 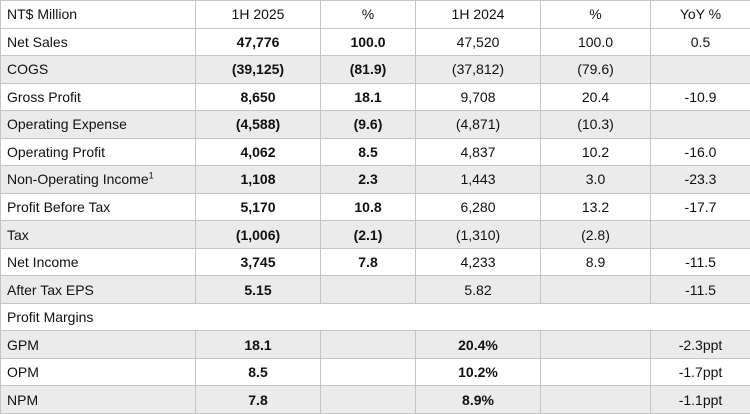 I want to click on cell-text: -17.7, so click(x=700, y=206).